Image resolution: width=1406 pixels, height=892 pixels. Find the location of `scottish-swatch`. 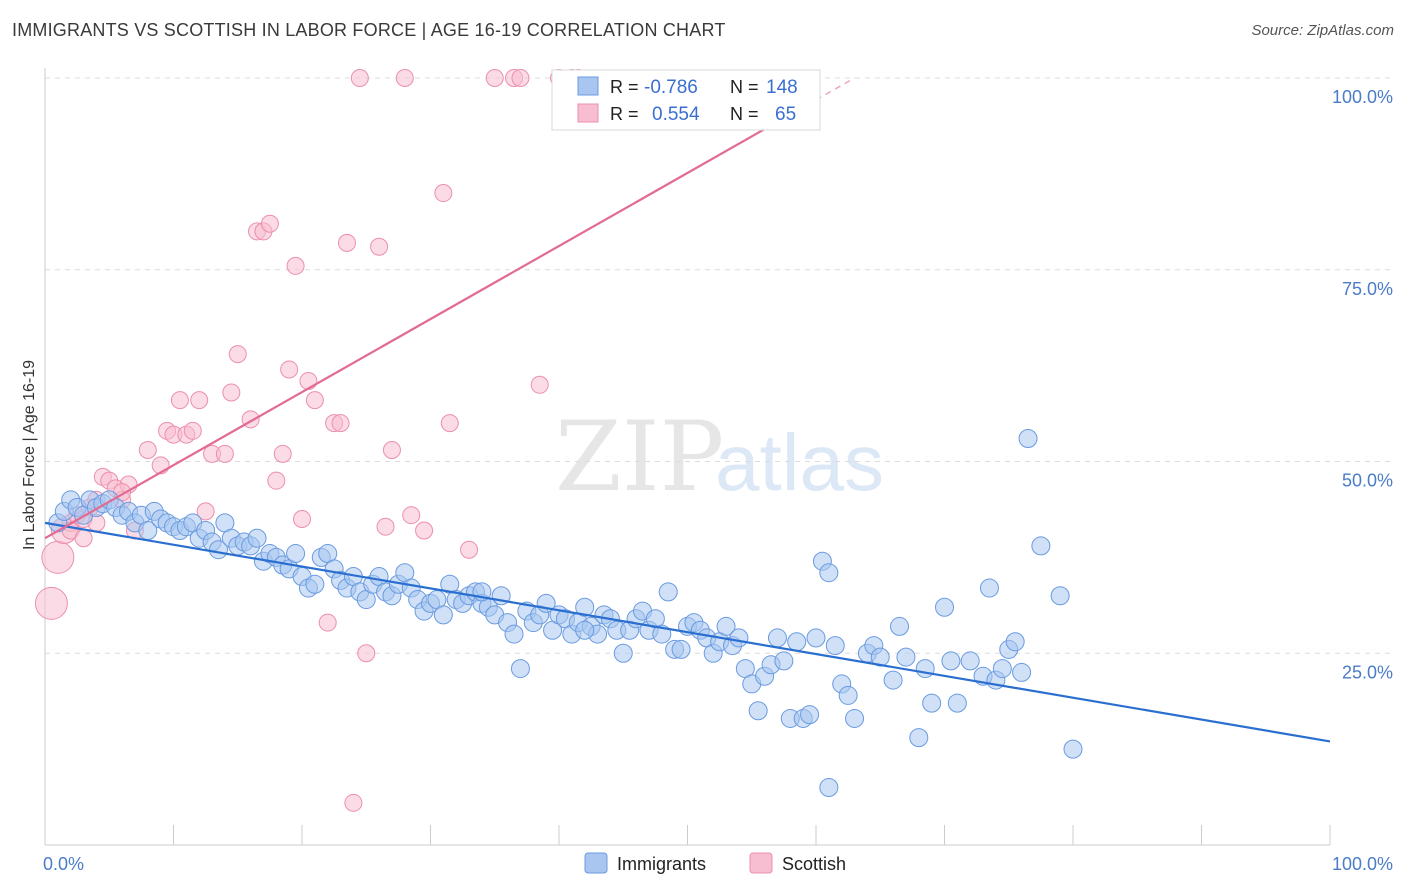

scottish-swatch is located at coordinates (588, 113).